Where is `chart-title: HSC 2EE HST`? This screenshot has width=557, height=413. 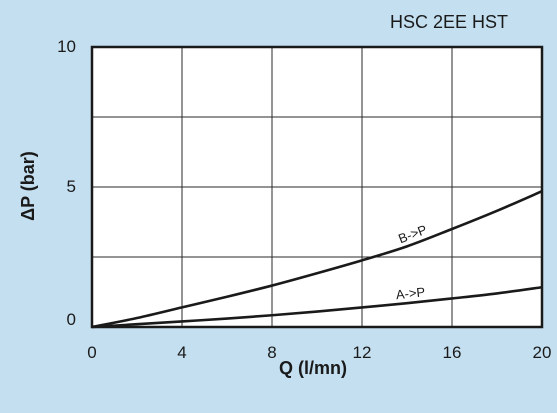 chart-title: HSC 2EE HST is located at coordinates (449, 22).